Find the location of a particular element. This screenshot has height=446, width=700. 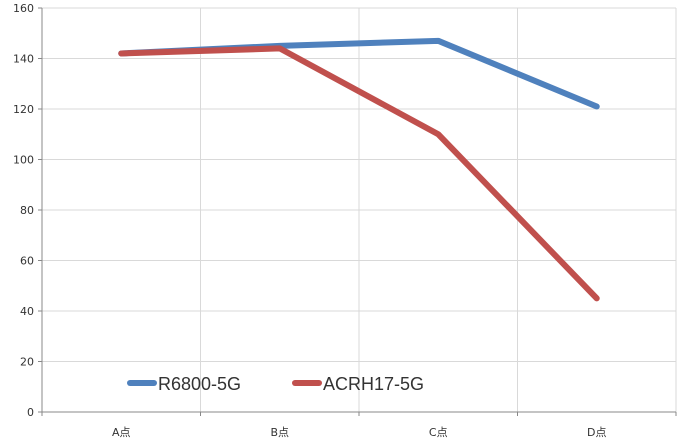

y-tick-label: 140 is located at coordinates (23, 59).